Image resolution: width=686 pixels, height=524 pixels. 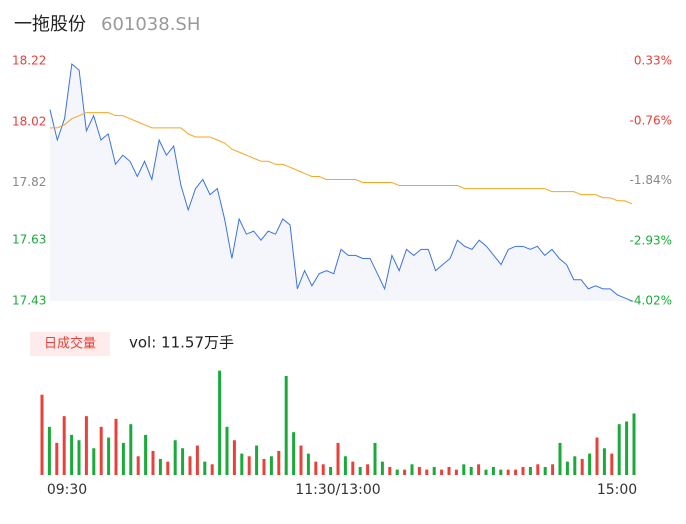 I want to click on x-tick-label: 09:30, so click(x=67, y=490).